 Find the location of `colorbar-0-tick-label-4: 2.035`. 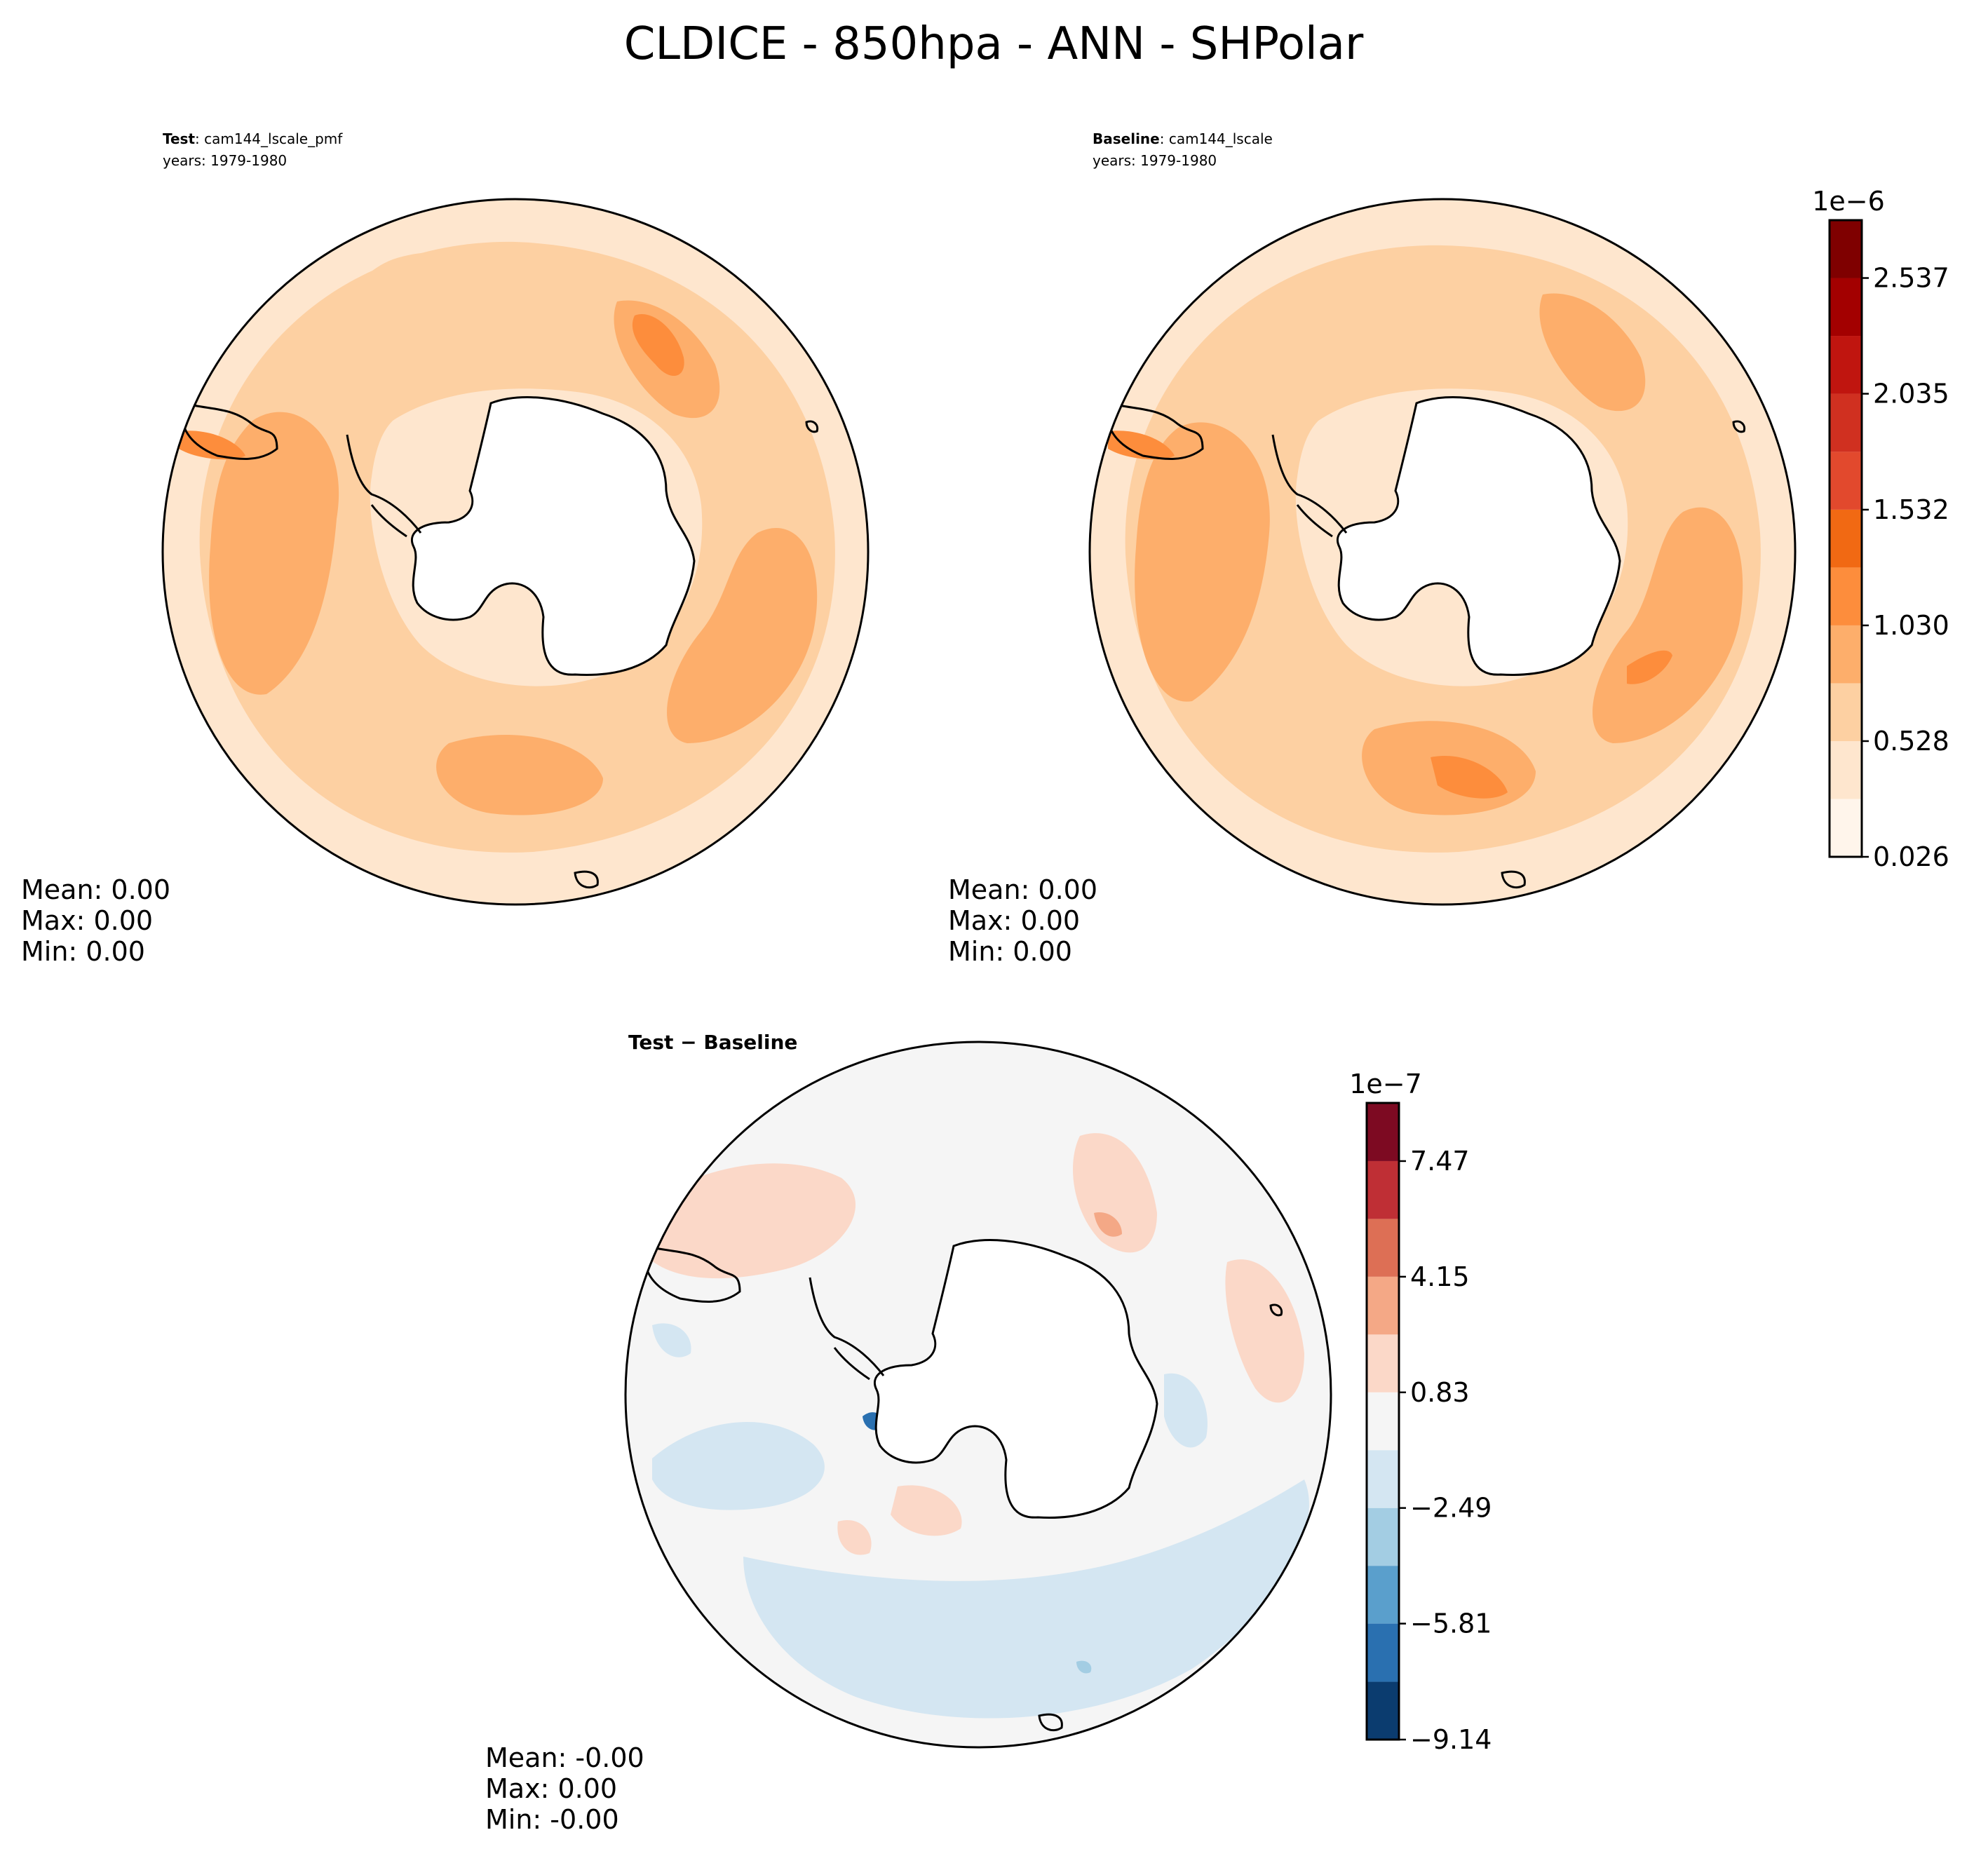

colorbar-0-tick-label-4: 2.035 is located at coordinates (1911, 394).